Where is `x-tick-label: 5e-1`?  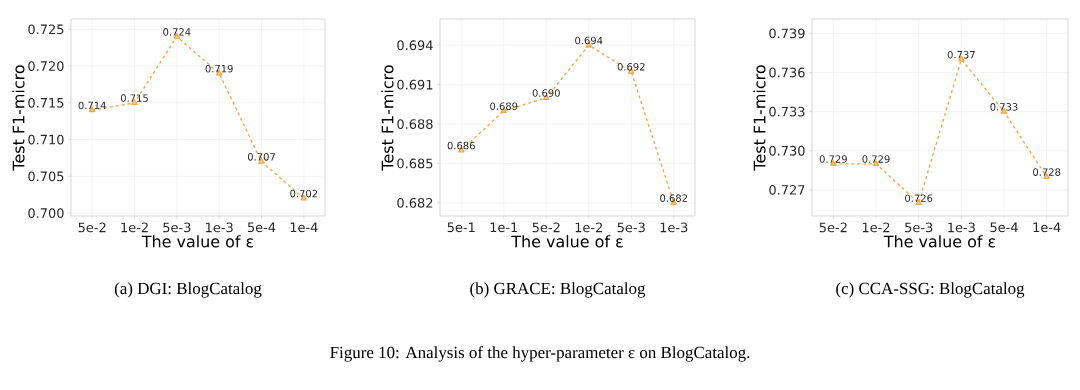
x-tick-label: 5e-1 is located at coordinates (461, 227).